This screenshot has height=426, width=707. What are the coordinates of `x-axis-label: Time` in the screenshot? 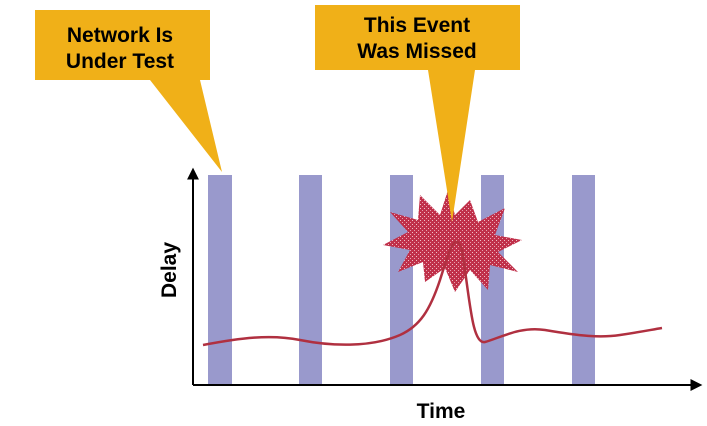 It's located at (441, 411).